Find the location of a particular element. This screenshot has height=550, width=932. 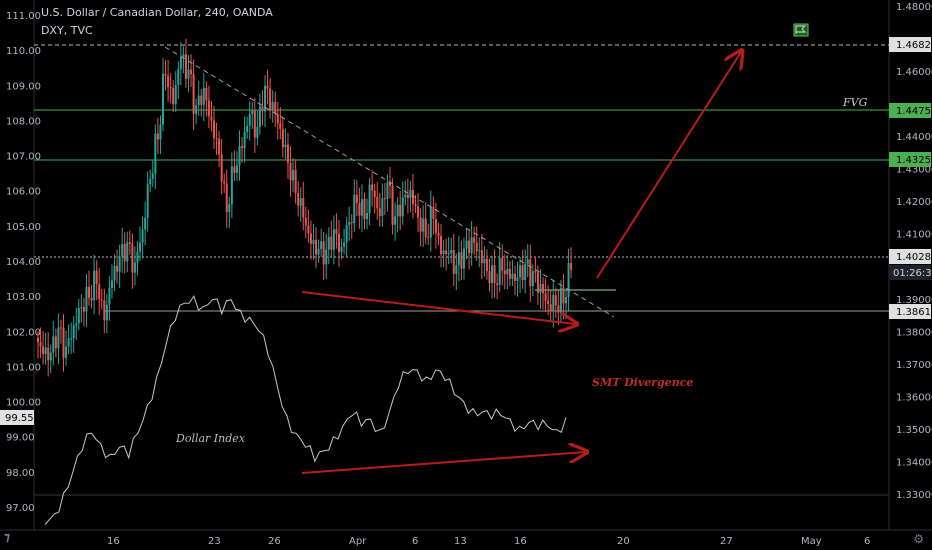

left-tick-label: 97.00 is located at coordinates (20, 508).